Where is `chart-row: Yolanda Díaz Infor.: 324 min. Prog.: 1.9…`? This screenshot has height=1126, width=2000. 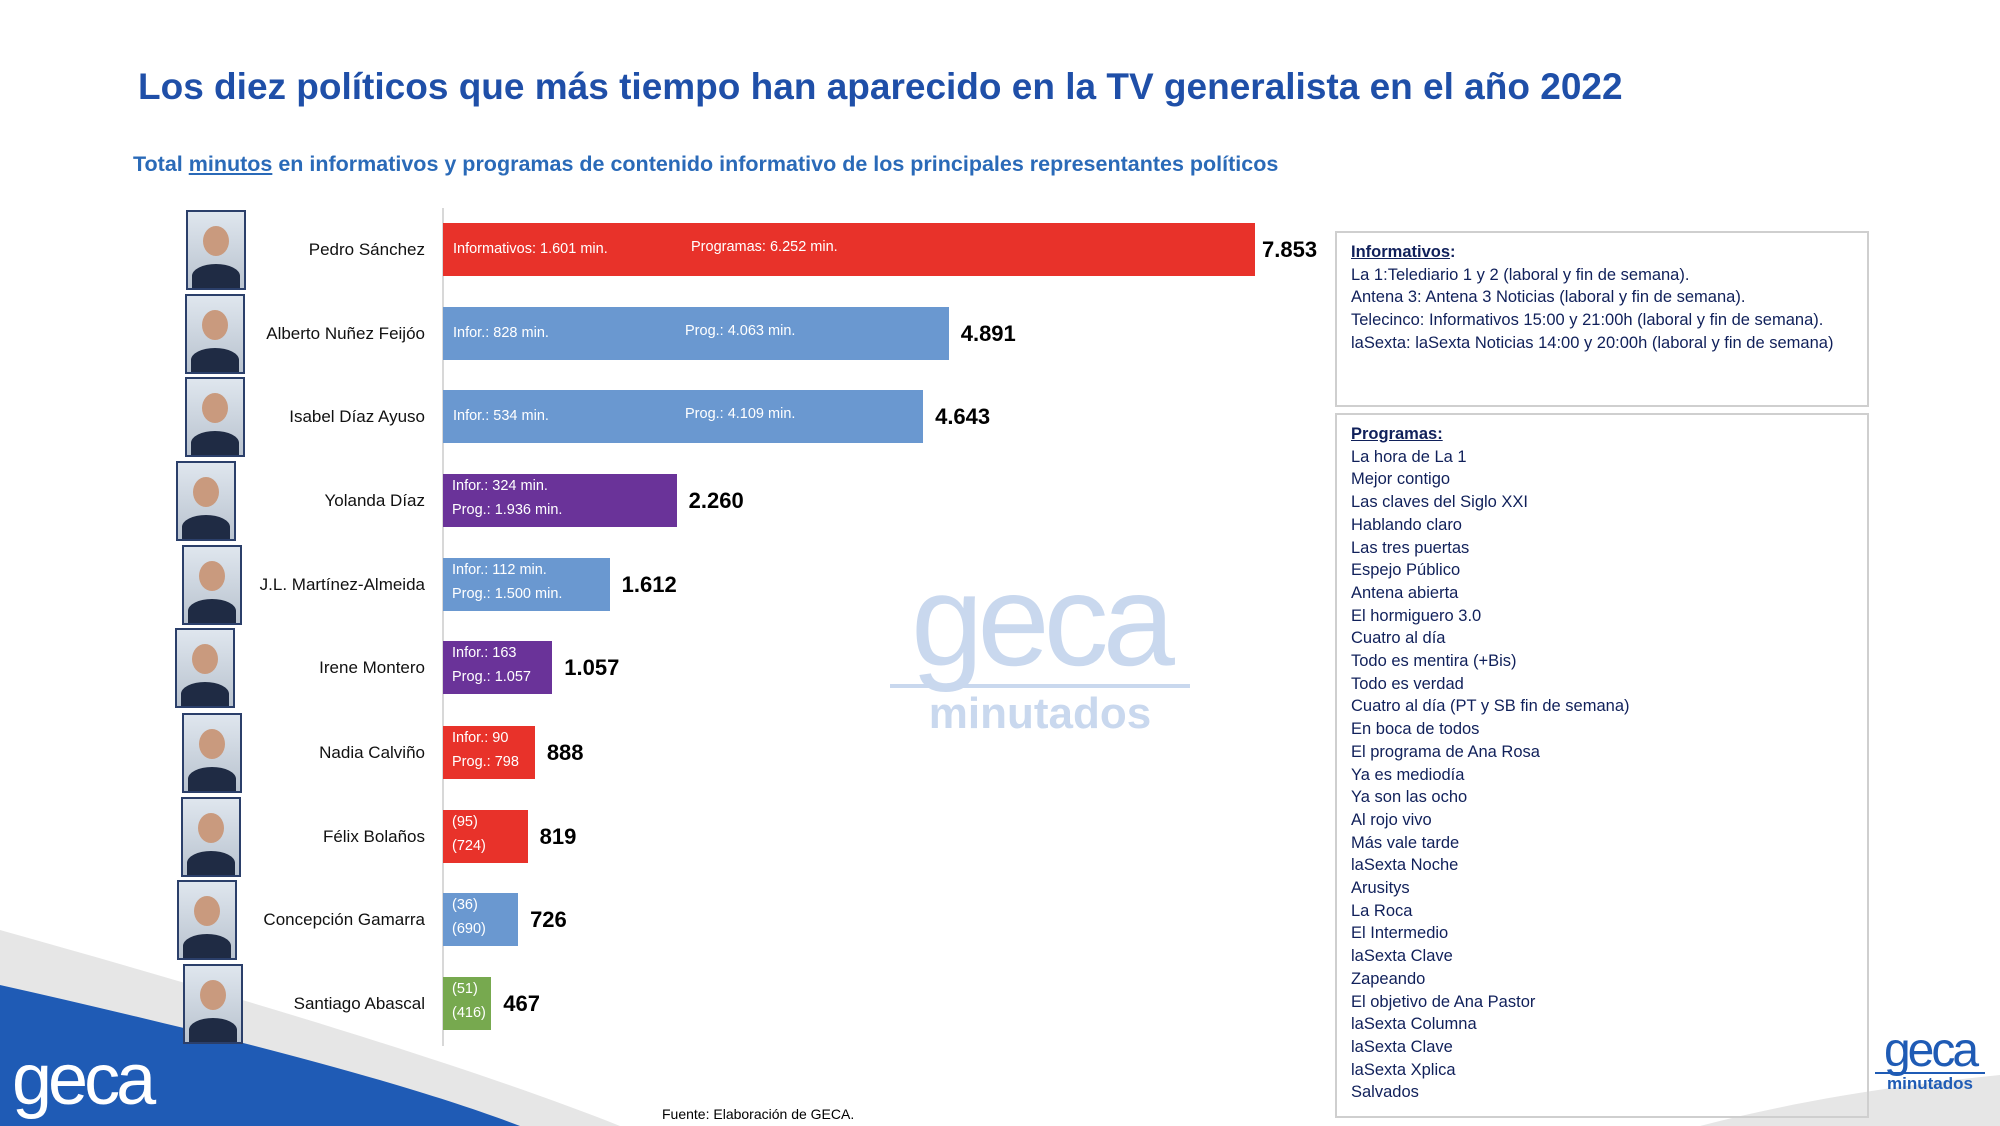
chart-row: Yolanda Díaz Infor.: 324 min. Prog.: 1.9… is located at coordinates (665, 501).